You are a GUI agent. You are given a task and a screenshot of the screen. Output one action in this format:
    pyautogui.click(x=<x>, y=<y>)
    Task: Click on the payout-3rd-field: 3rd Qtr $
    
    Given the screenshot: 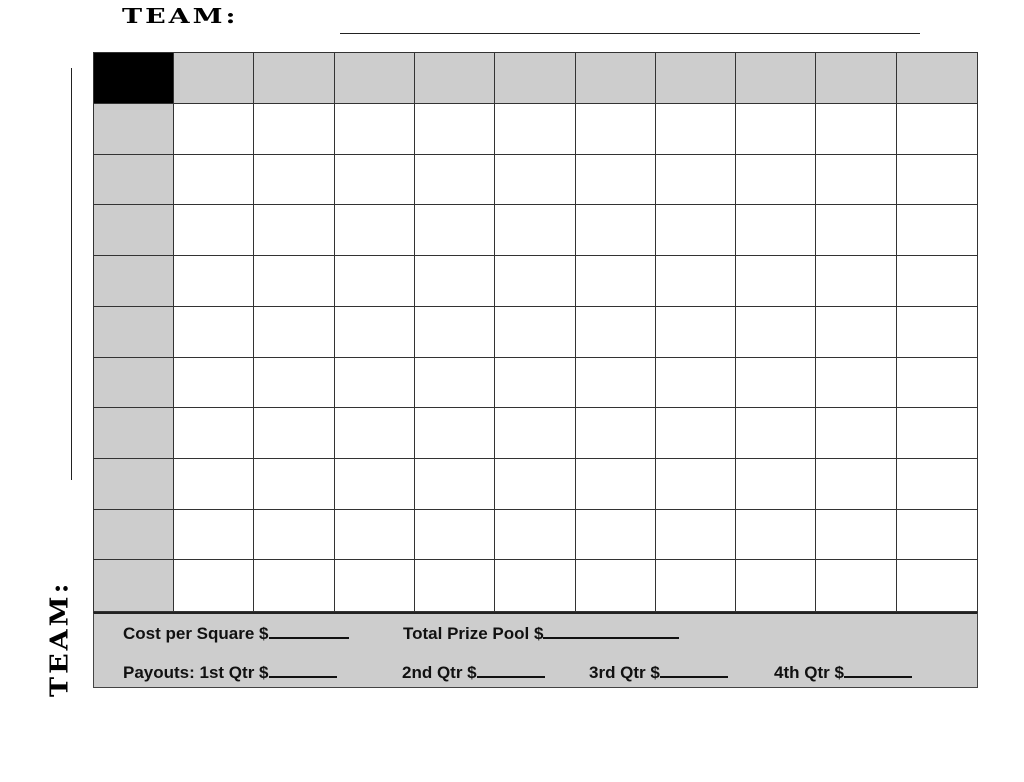 What is the action you would take?
    pyautogui.click(x=658, y=671)
    